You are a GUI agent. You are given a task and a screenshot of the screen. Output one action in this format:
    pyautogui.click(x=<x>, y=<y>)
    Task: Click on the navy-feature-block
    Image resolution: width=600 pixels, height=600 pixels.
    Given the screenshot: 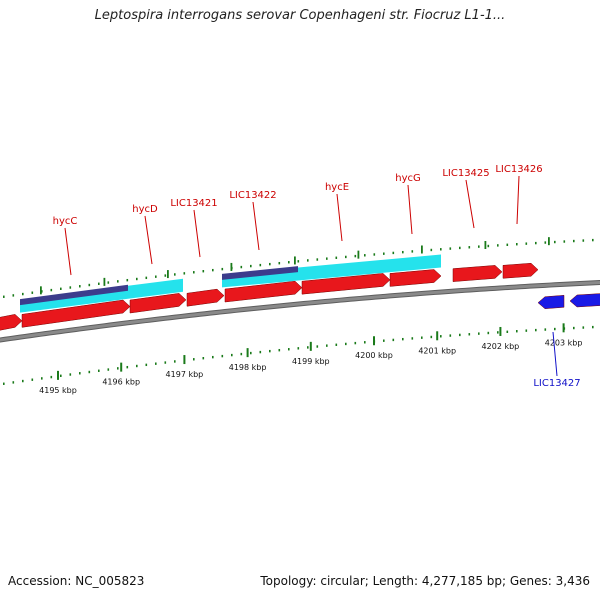 What is the action you would take?
    pyautogui.click(x=74, y=295)
    